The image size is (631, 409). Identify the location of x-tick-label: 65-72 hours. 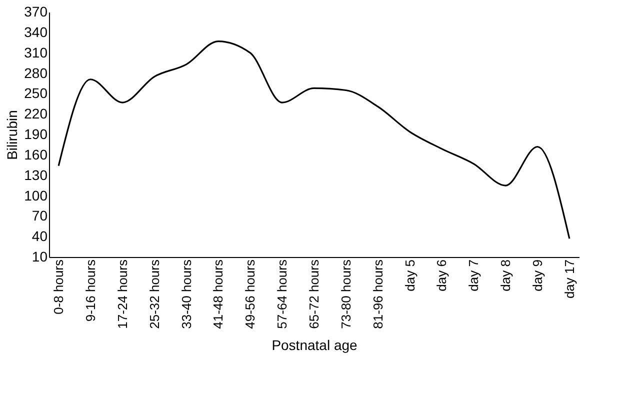
(314, 294).